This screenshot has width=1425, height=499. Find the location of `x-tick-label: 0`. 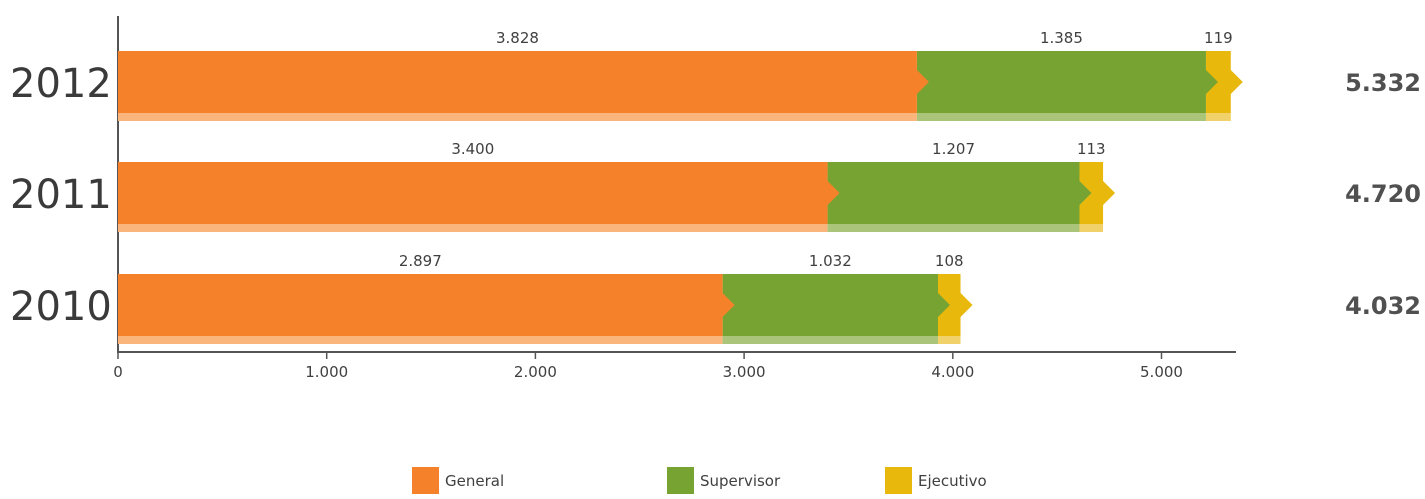

x-tick-label: 0 is located at coordinates (118, 372).